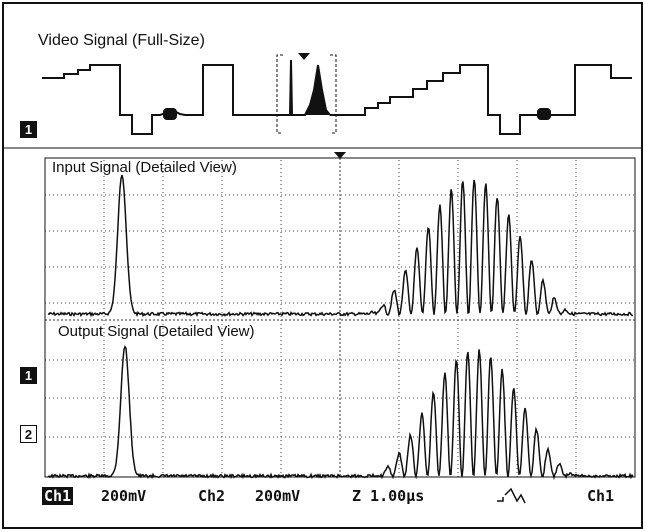 Image resolution: width=645 pixels, height=532 pixels. What do you see at coordinates (144, 167) in the screenshot?
I see `input-signal-label: Input Signal (Detailed View)` at bounding box center [144, 167].